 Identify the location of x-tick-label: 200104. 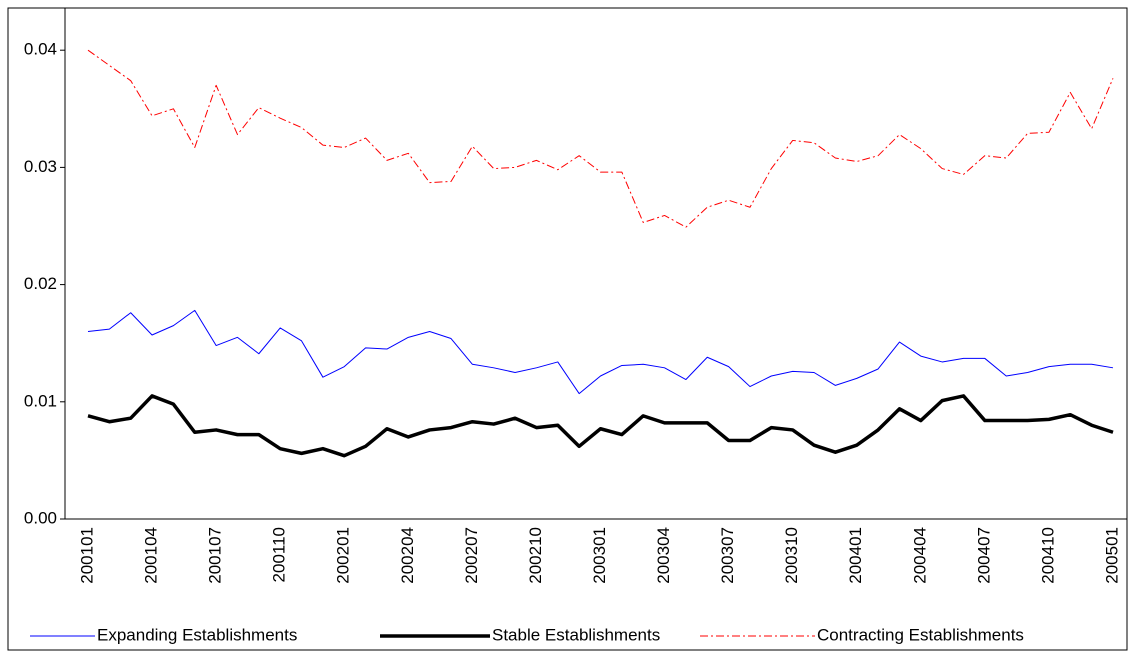
(151, 555).